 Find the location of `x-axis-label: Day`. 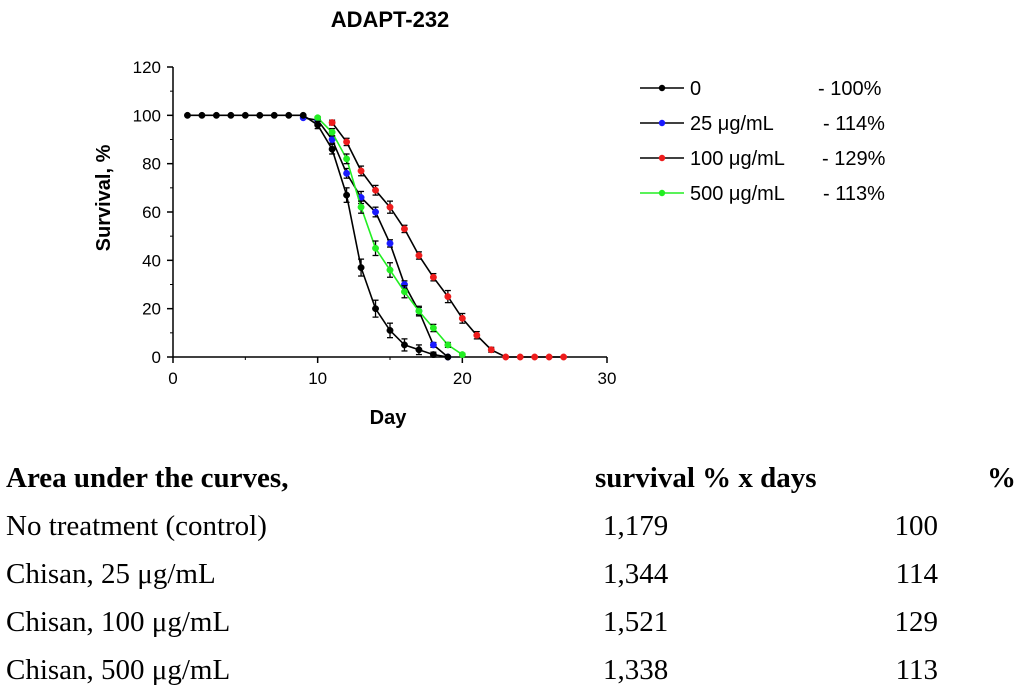

x-axis-label: Day is located at coordinates (389, 418).